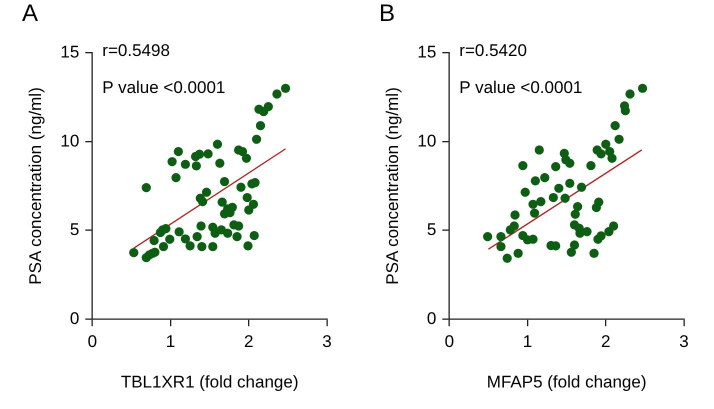 The width and height of the screenshot is (714, 409). What do you see at coordinates (209, 382) in the screenshot?
I see `x-axis-title: TBL1XR1 (fold change)` at bounding box center [209, 382].